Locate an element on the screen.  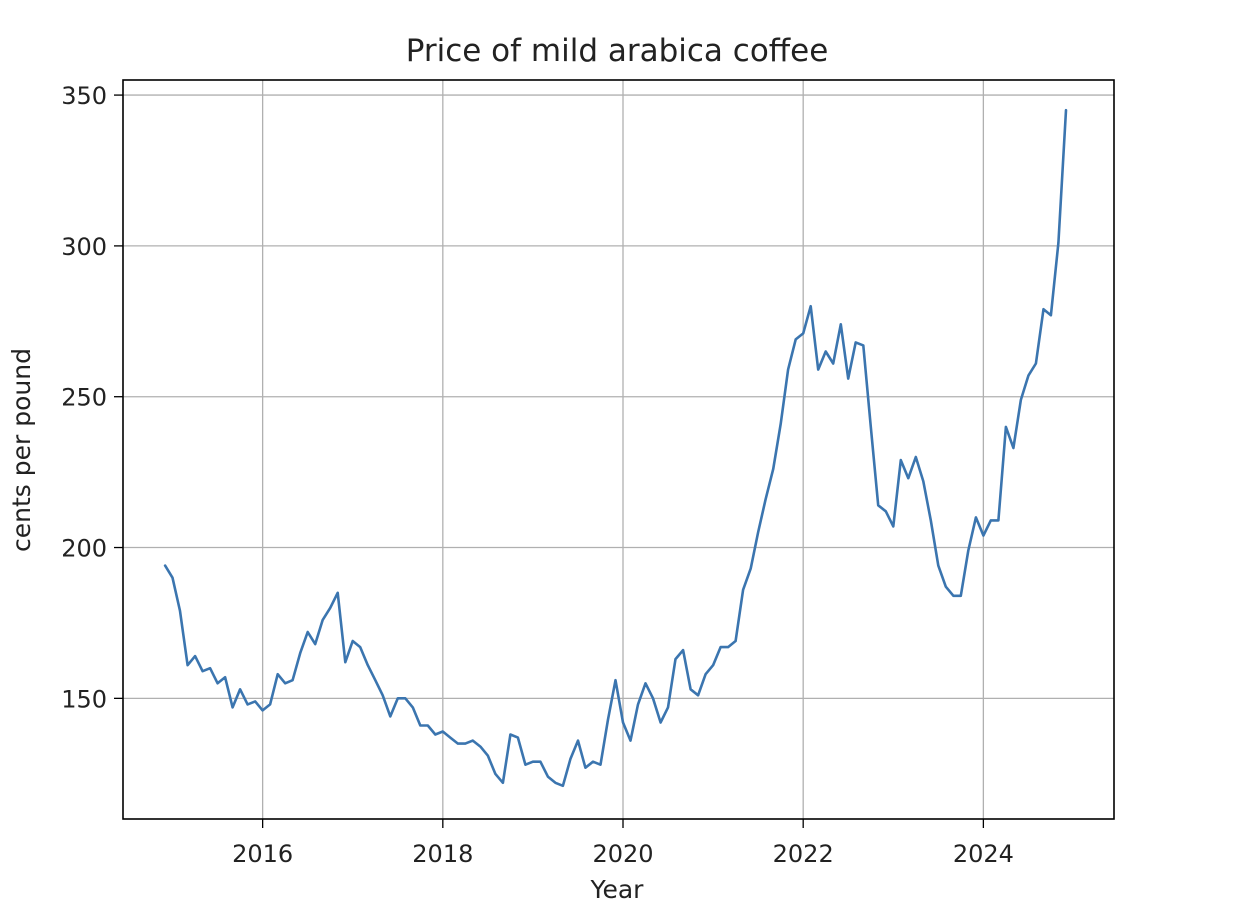
x-tick-label: 2020 is located at coordinates (622, 854).